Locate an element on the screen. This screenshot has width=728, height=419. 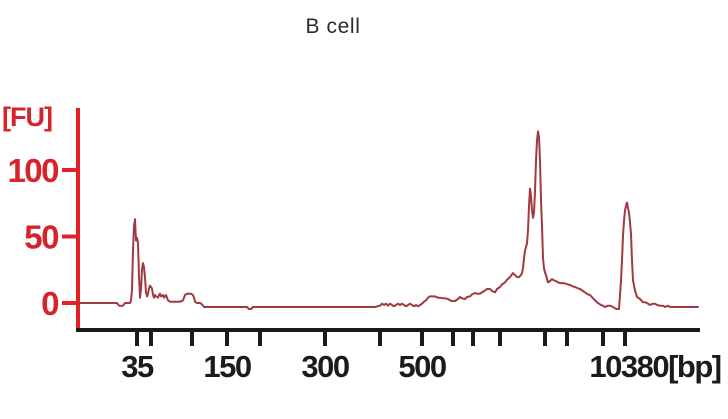
y-axis-unit-label: [FU] is located at coordinates (27, 117).